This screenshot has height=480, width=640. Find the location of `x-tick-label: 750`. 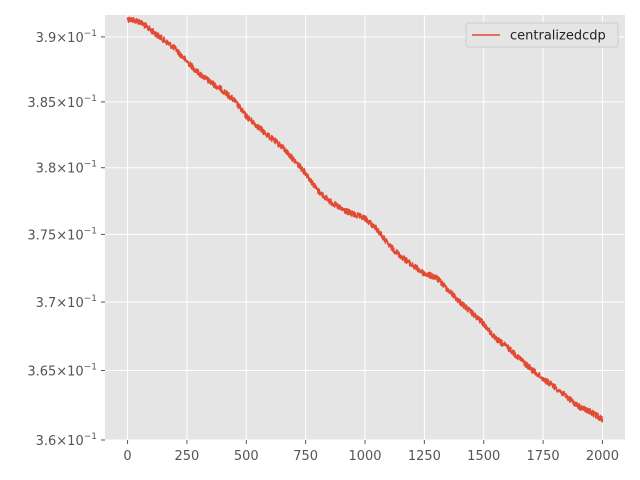

x-tick-label: 750 is located at coordinates (305, 456).